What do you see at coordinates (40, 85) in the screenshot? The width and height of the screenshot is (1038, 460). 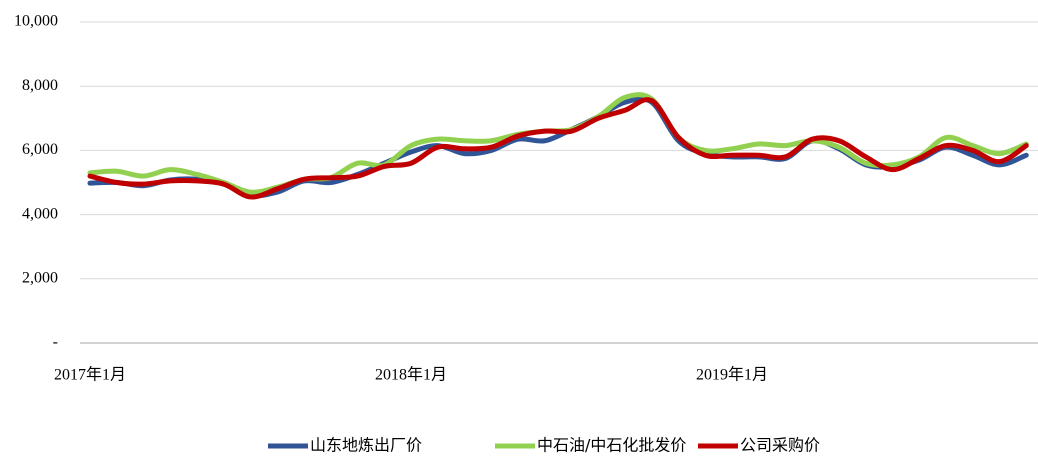 I see `y-tick-label: 8,000` at bounding box center [40, 85].